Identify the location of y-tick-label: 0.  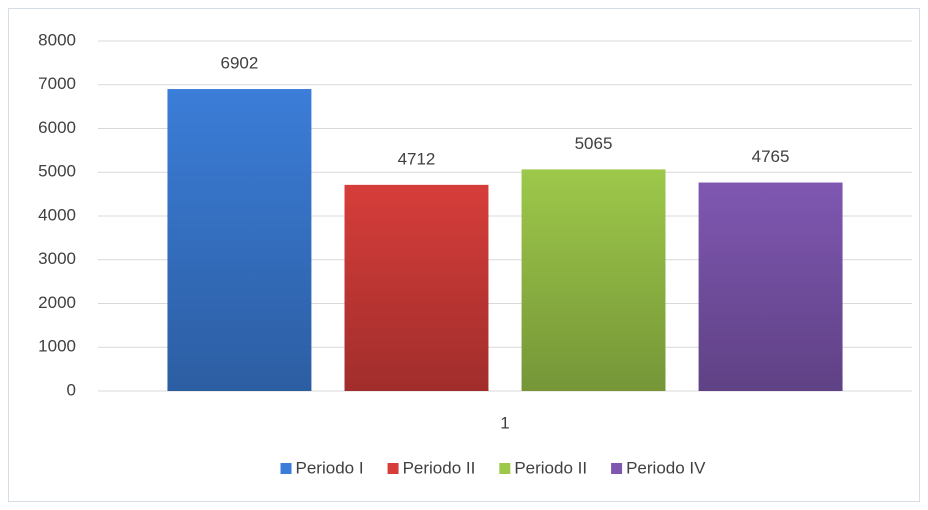
(71, 389).